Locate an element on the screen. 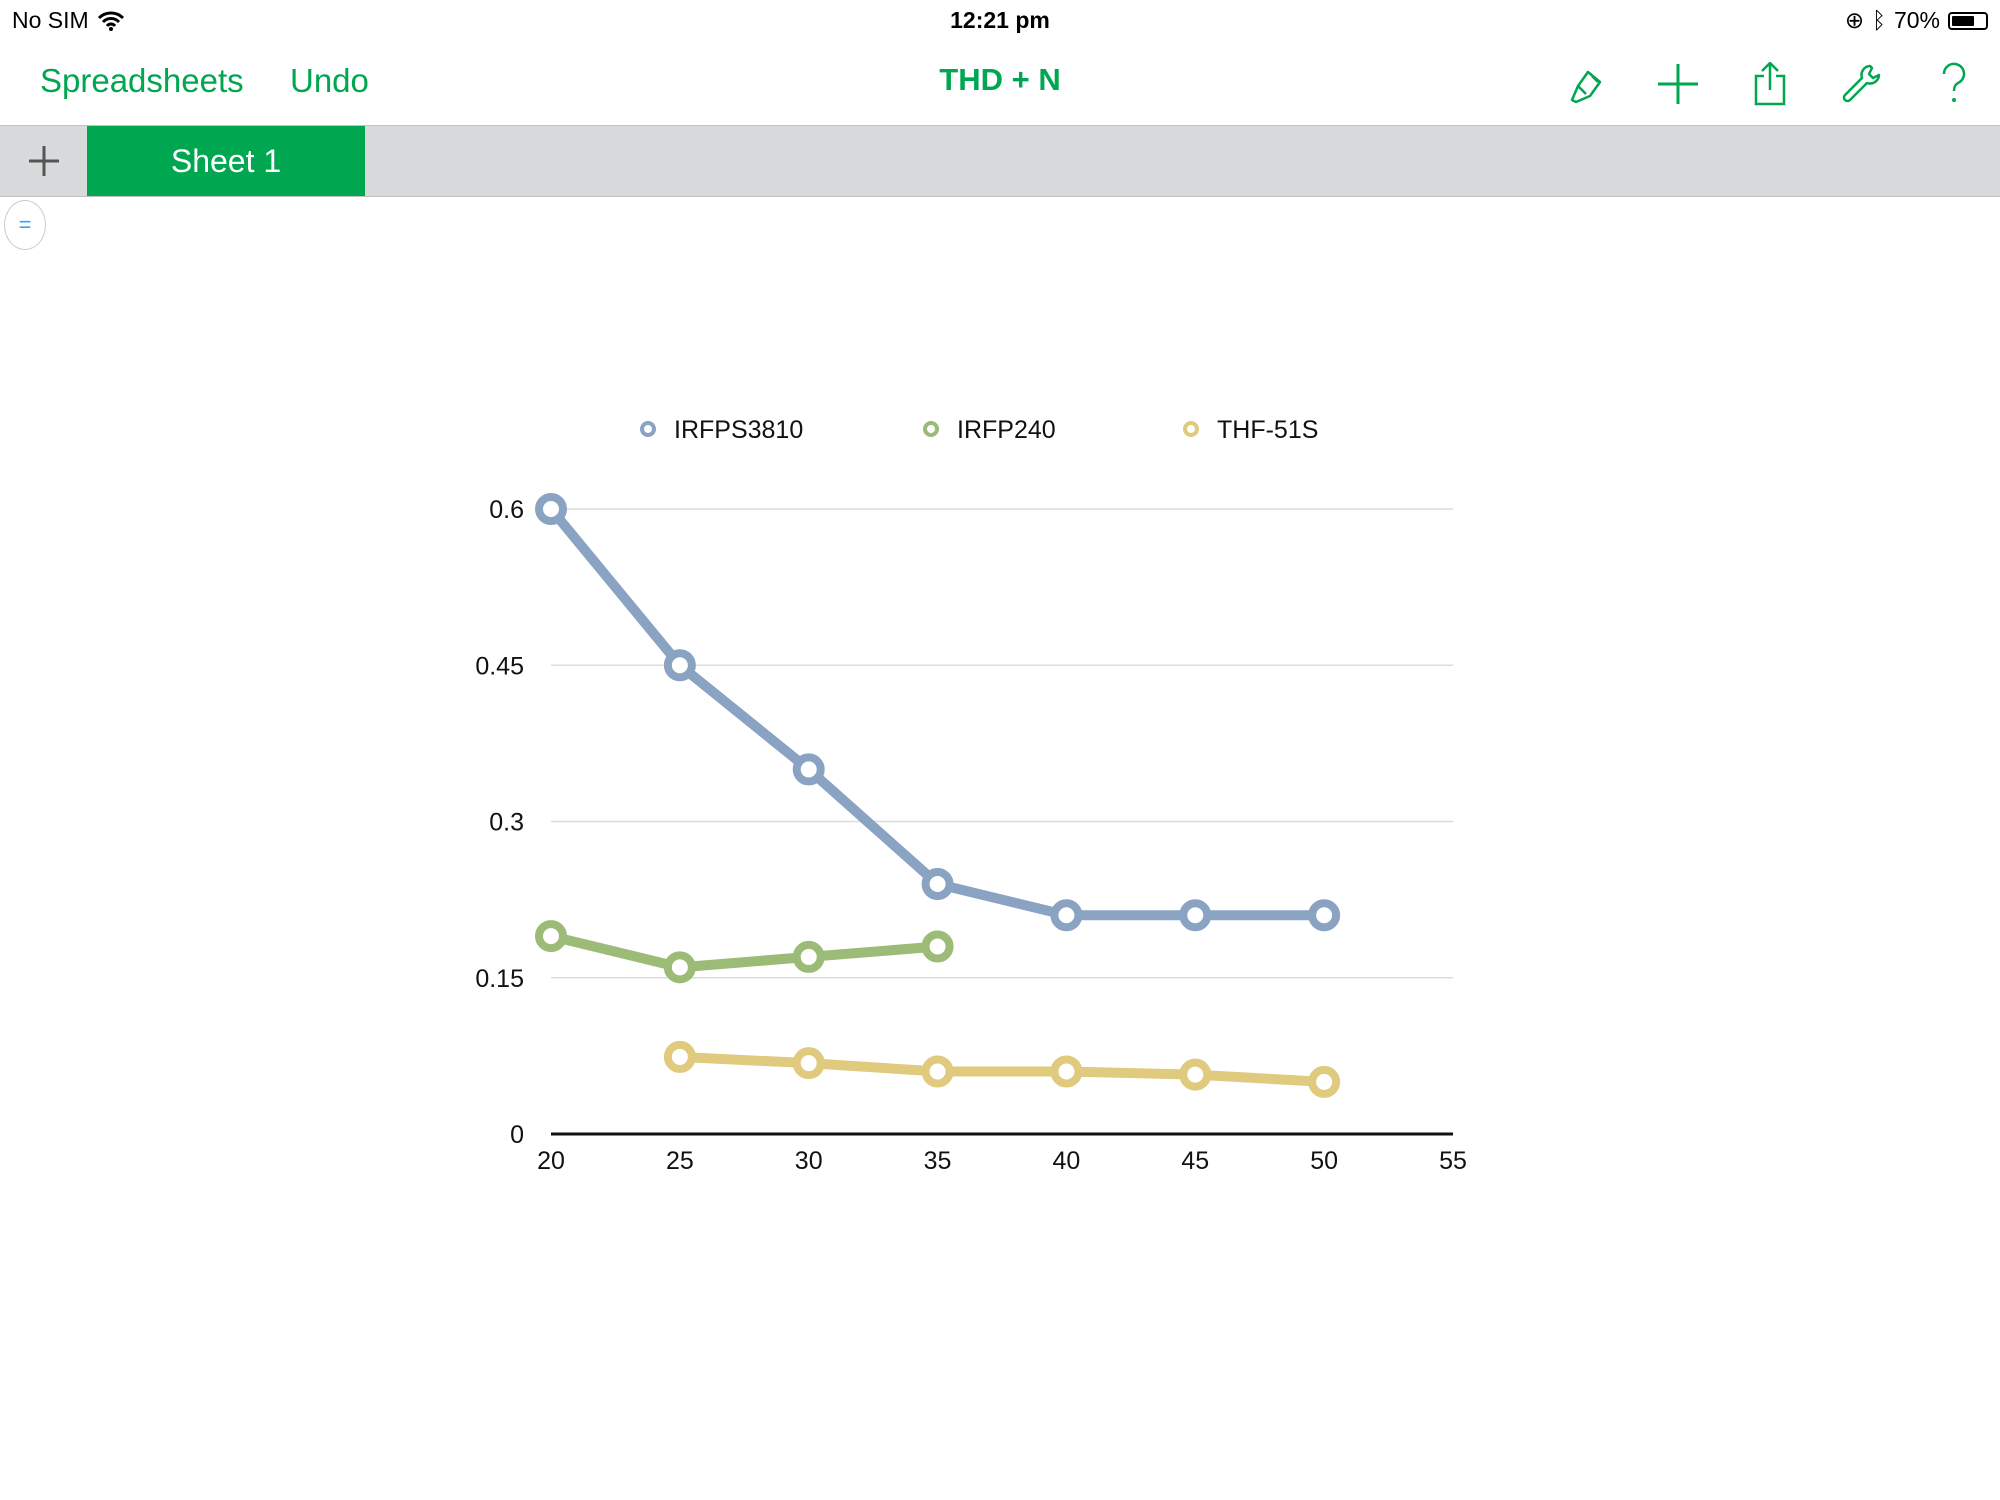 Image resolution: width=2000 pixels, height=1500 pixels. x-tick-label: 55 is located at coordinates (1453, 1161).